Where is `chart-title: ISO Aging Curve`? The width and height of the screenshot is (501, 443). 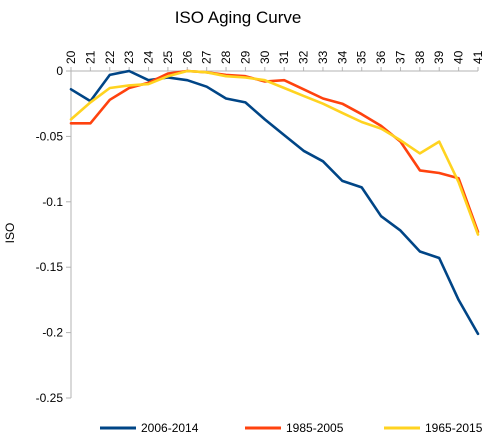 chart-title: ISO Aging Curve is located at coordinates (238, 17).